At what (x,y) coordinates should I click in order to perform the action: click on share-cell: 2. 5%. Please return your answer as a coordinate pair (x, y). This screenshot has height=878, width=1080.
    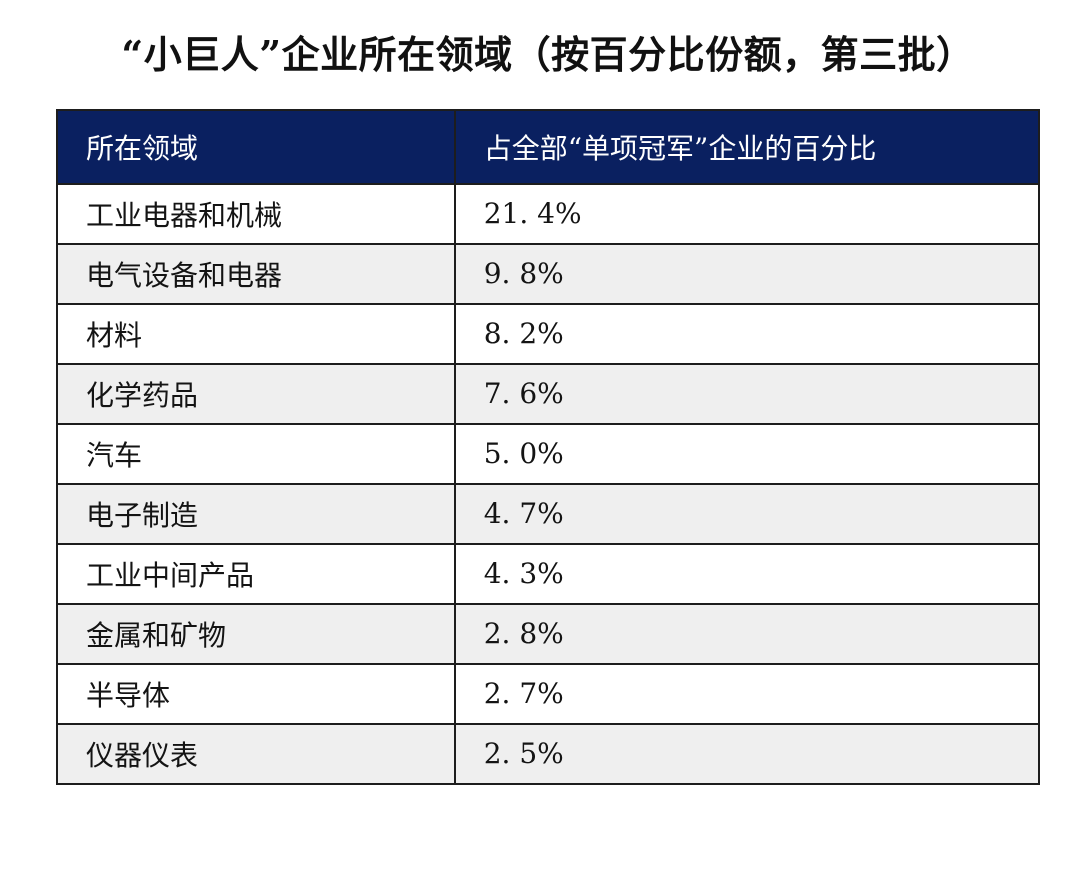
    Looking at the image, I should click on (747, 753).